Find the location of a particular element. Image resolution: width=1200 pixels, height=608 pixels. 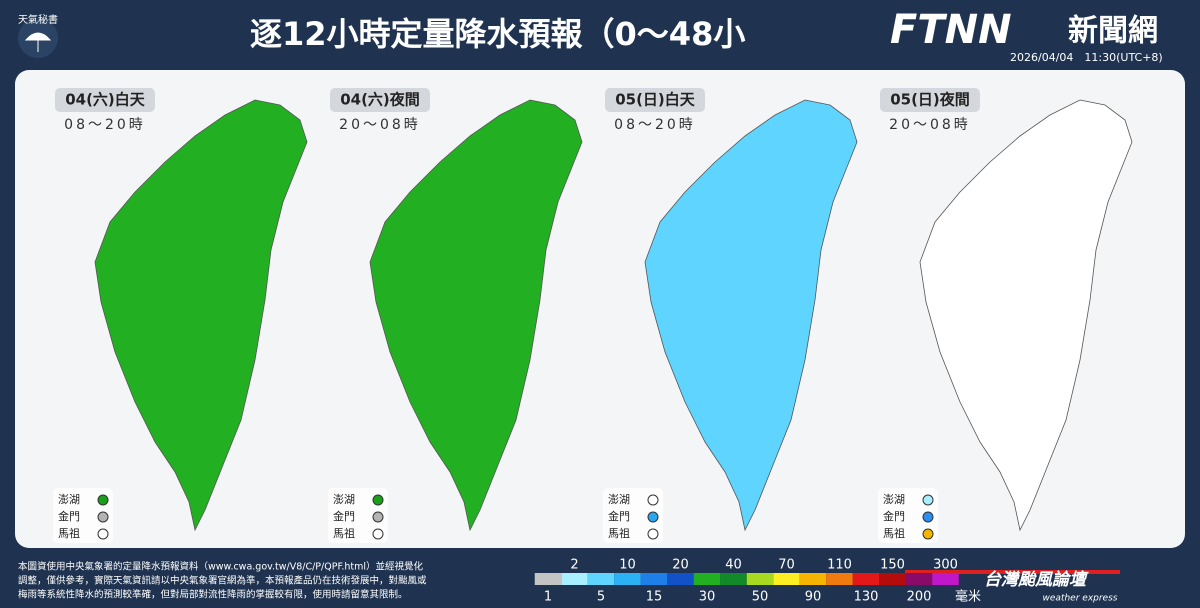

panel-label: 04(六)夜間 is located at coordinates (380, 100).